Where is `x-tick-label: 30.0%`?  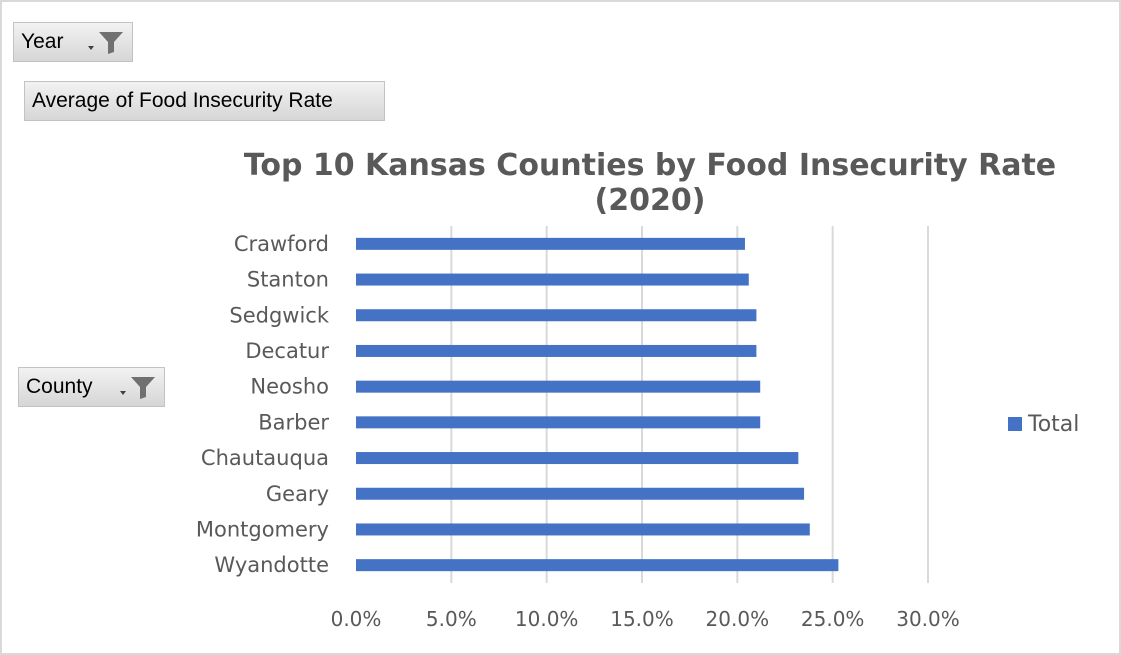
x-tick-label: 30.0% is located at coordinates (928, 619).